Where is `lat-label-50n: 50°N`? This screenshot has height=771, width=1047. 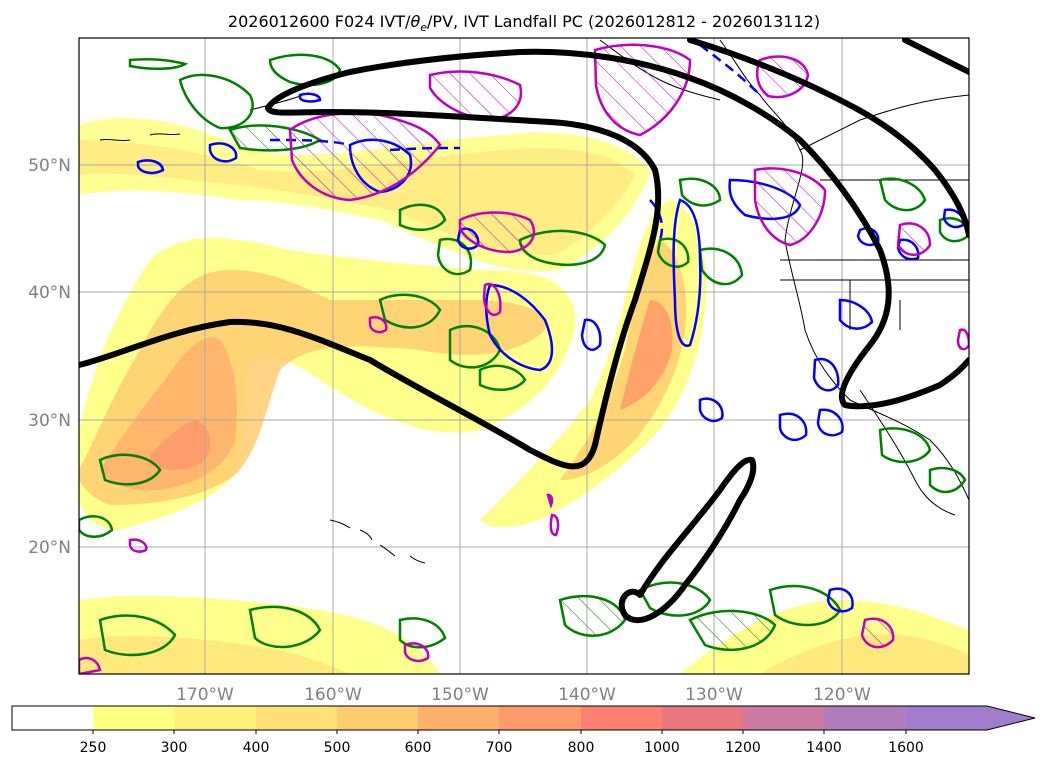 lat-label-50n: 50°N is located at coordinates (49, 166).